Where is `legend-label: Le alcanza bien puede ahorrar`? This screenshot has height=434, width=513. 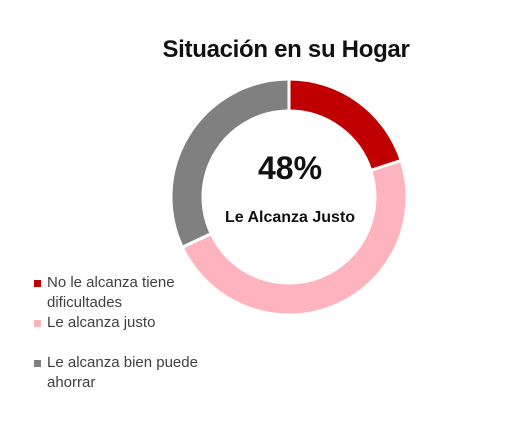 legend-label: Le alcanza bien puede ahorrar is located at coordinates (122, 372).